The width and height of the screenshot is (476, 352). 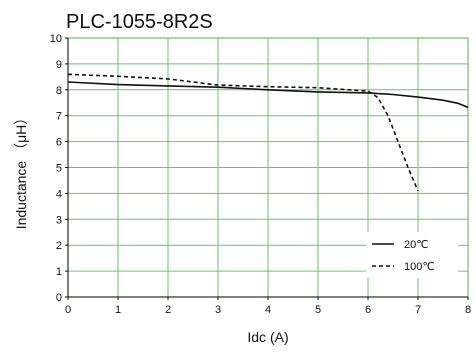 I want to click on y-tick-label: 1, so click(x=59, y=272).